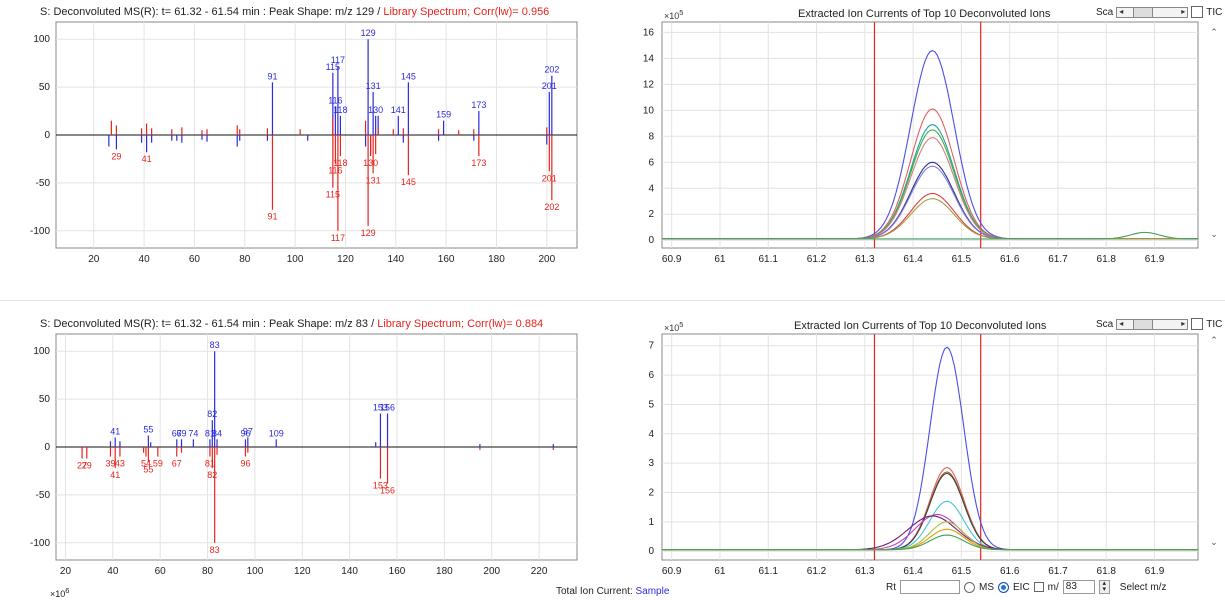  What do you see at coordinates (58, 594) in the screenshot?
I see `tic-exp-base: ×10` at bounding box center [58, 594].